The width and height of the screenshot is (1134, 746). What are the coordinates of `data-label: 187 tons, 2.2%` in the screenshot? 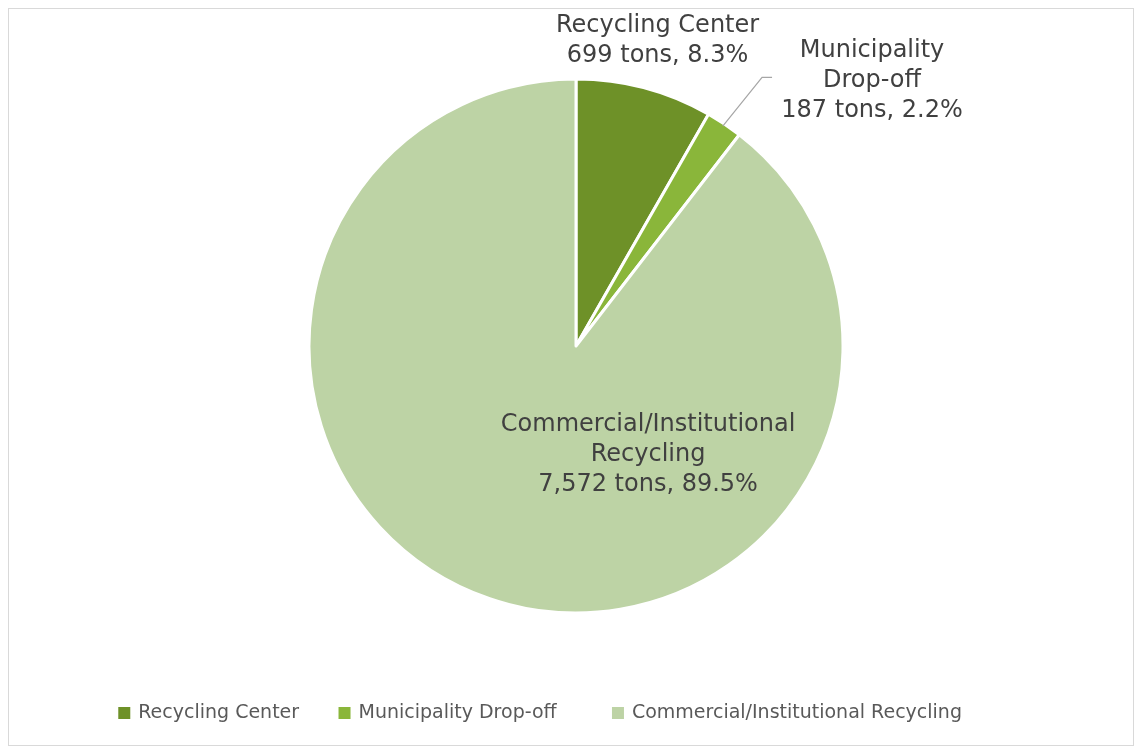 It's located at (872, 109).